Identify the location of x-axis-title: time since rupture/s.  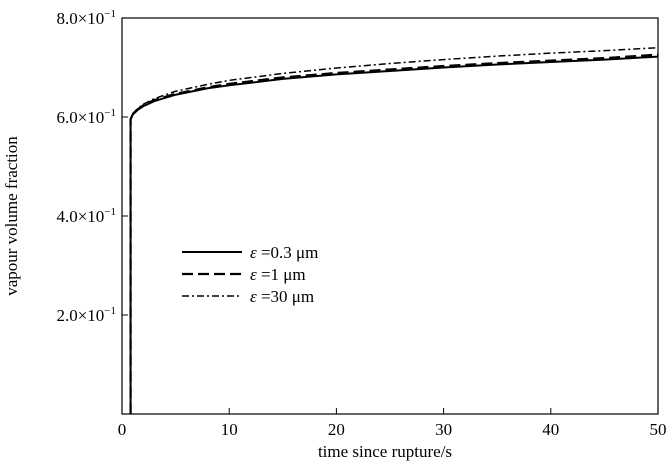
(385, 451).